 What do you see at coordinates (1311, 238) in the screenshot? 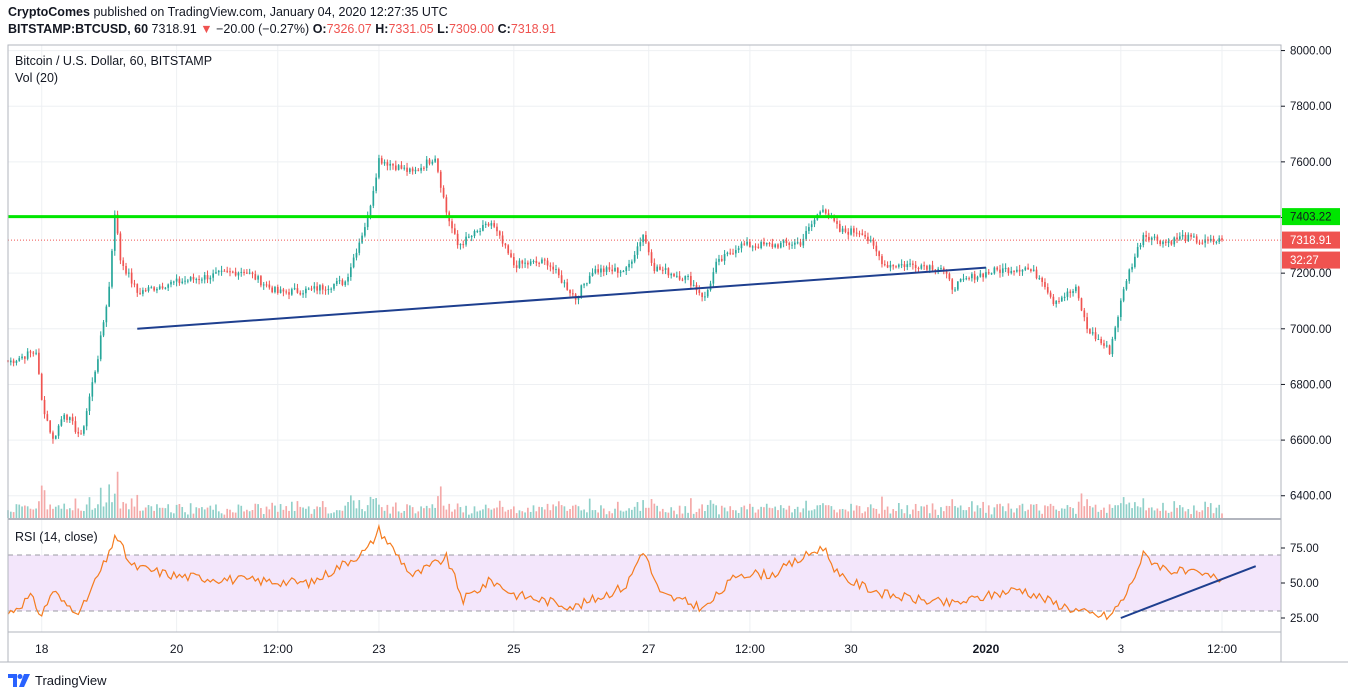
I see `price-tags: 7403.22 7318.91 32:27` at bounding box center [1311, 238].